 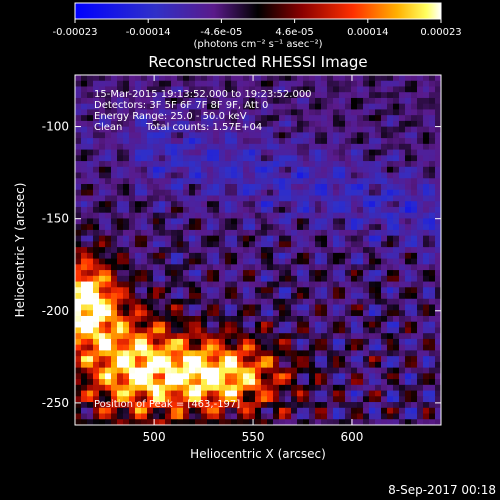 What do you see at coordinates (203, 127) in the screenshot?
I see `annotation-counts: Total counts: 1.57E+04` at bounding box center [203, 127].